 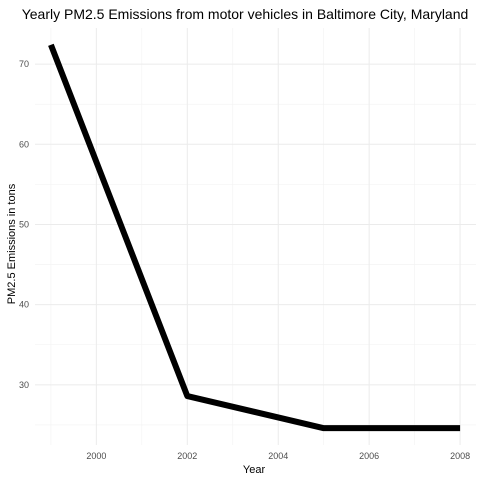 I want to click on x-tick-label: 2004, so click(x=278, y=456).